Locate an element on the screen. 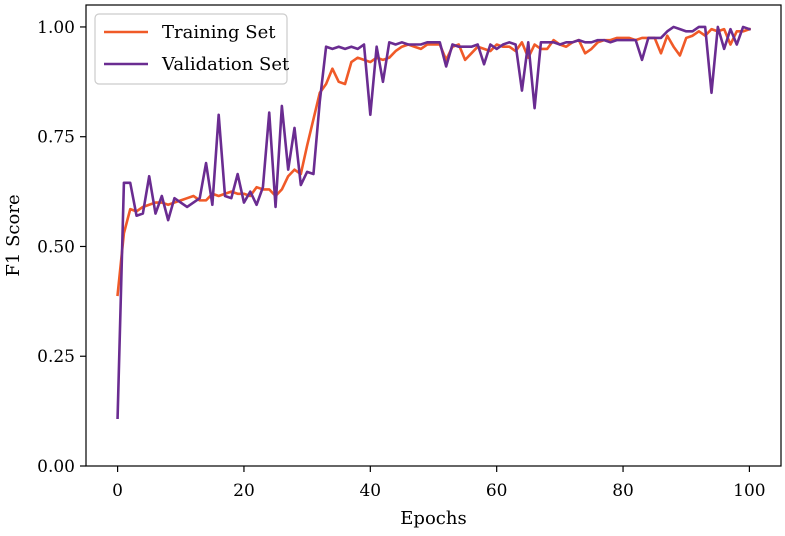 The width and height of the screenshot is (785, 536). y-axis-label: F1 Score is located at coordinates (13, 235).